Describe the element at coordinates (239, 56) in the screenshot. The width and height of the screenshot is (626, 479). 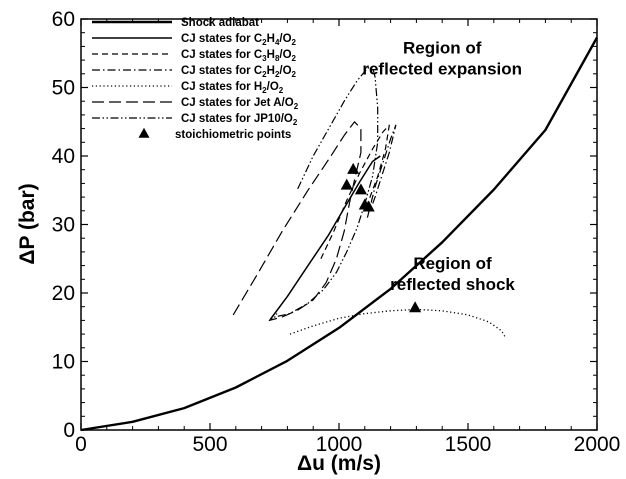
I see `legend-label: CJ states for C3H8/O2` at that location.